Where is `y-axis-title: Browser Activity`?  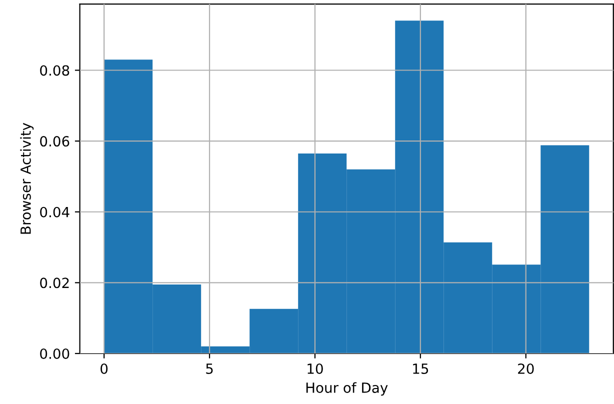 y-axis-title: Browser Activity is located at coordinates (27, 178).